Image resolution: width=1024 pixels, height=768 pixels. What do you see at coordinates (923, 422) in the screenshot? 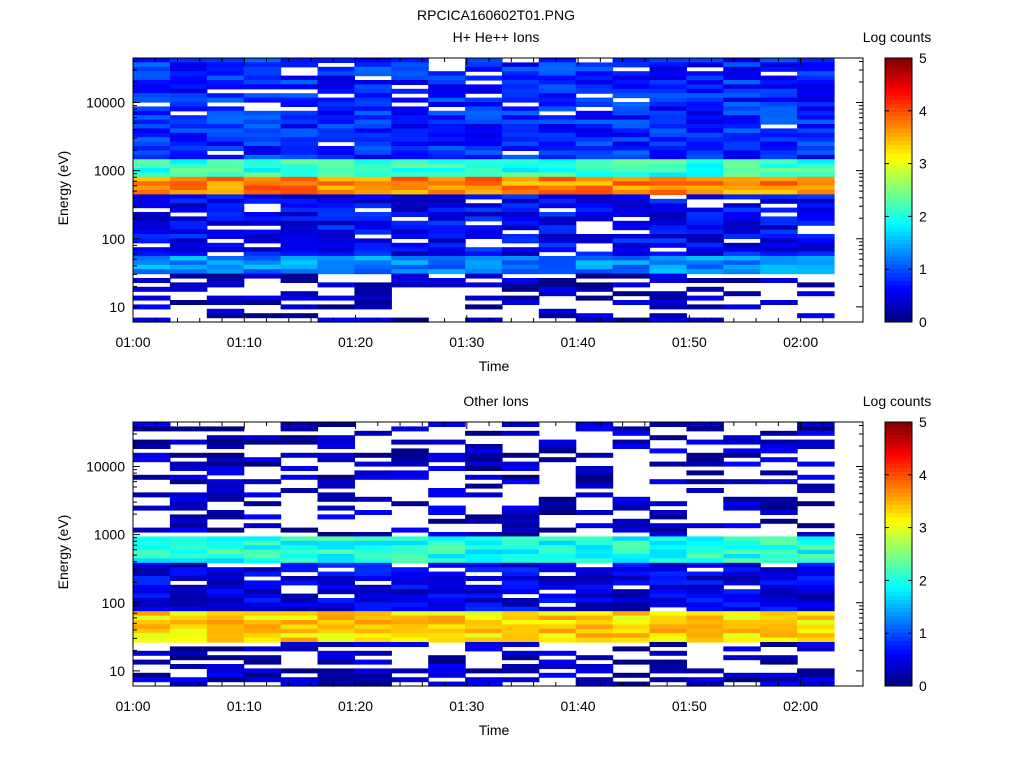
I see `colorbar-tick-label: 5` at bounding box center [923, 422].